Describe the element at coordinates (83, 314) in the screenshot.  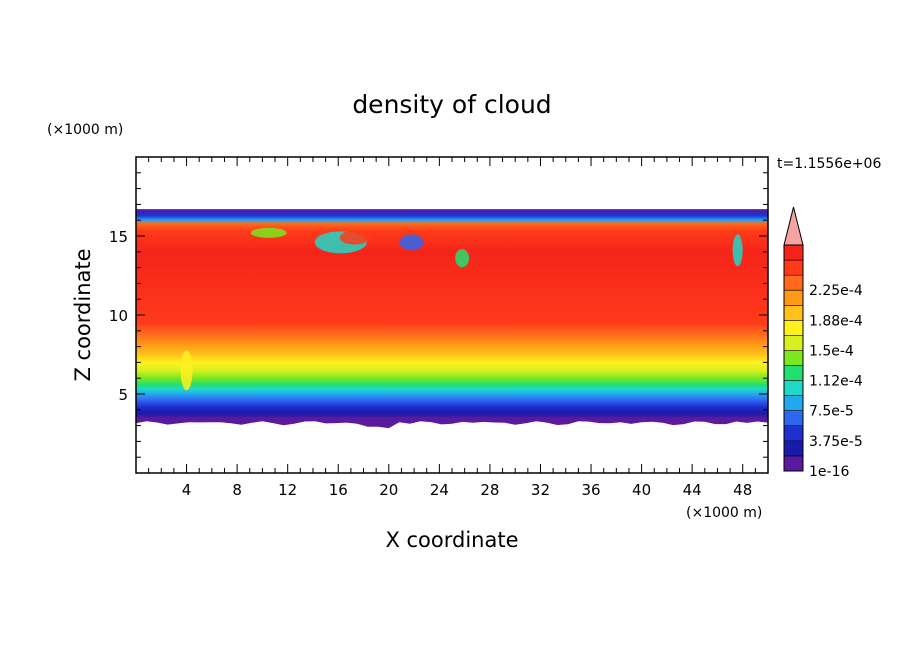
I see `y-axis-label: Z coordinate` at that location.